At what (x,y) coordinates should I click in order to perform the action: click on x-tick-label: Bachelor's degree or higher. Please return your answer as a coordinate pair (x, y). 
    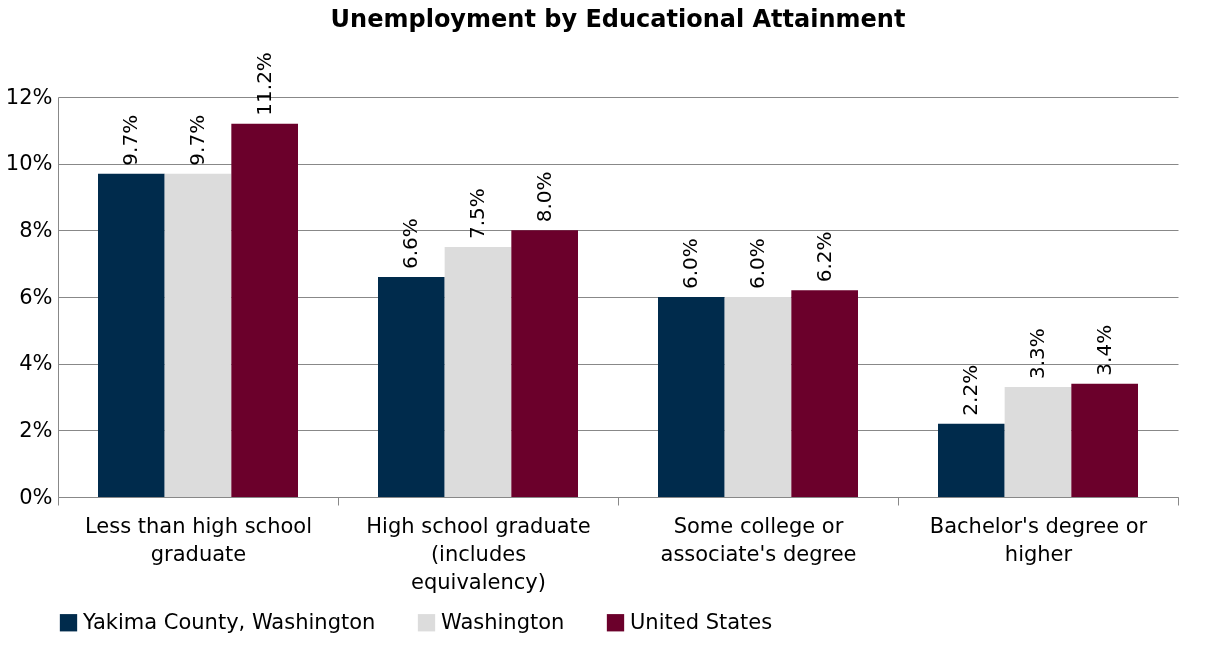
    Looking at the image, I should click on (1038, 539).